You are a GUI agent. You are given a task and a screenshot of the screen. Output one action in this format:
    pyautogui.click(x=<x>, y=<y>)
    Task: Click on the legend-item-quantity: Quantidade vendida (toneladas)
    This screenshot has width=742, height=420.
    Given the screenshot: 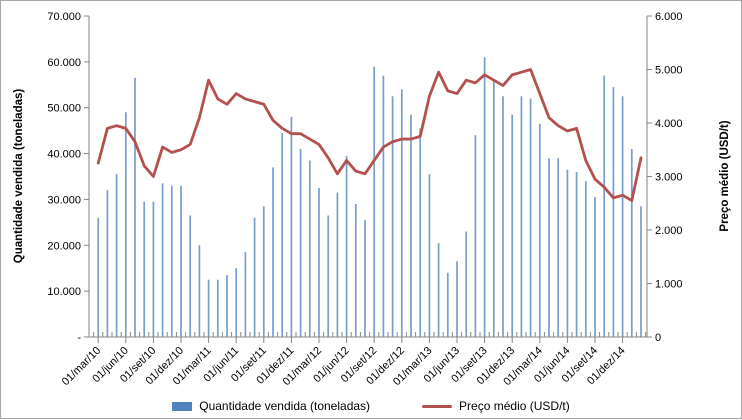 What is the action you would take?
    pyautogui.click(x=271, y=406)
    